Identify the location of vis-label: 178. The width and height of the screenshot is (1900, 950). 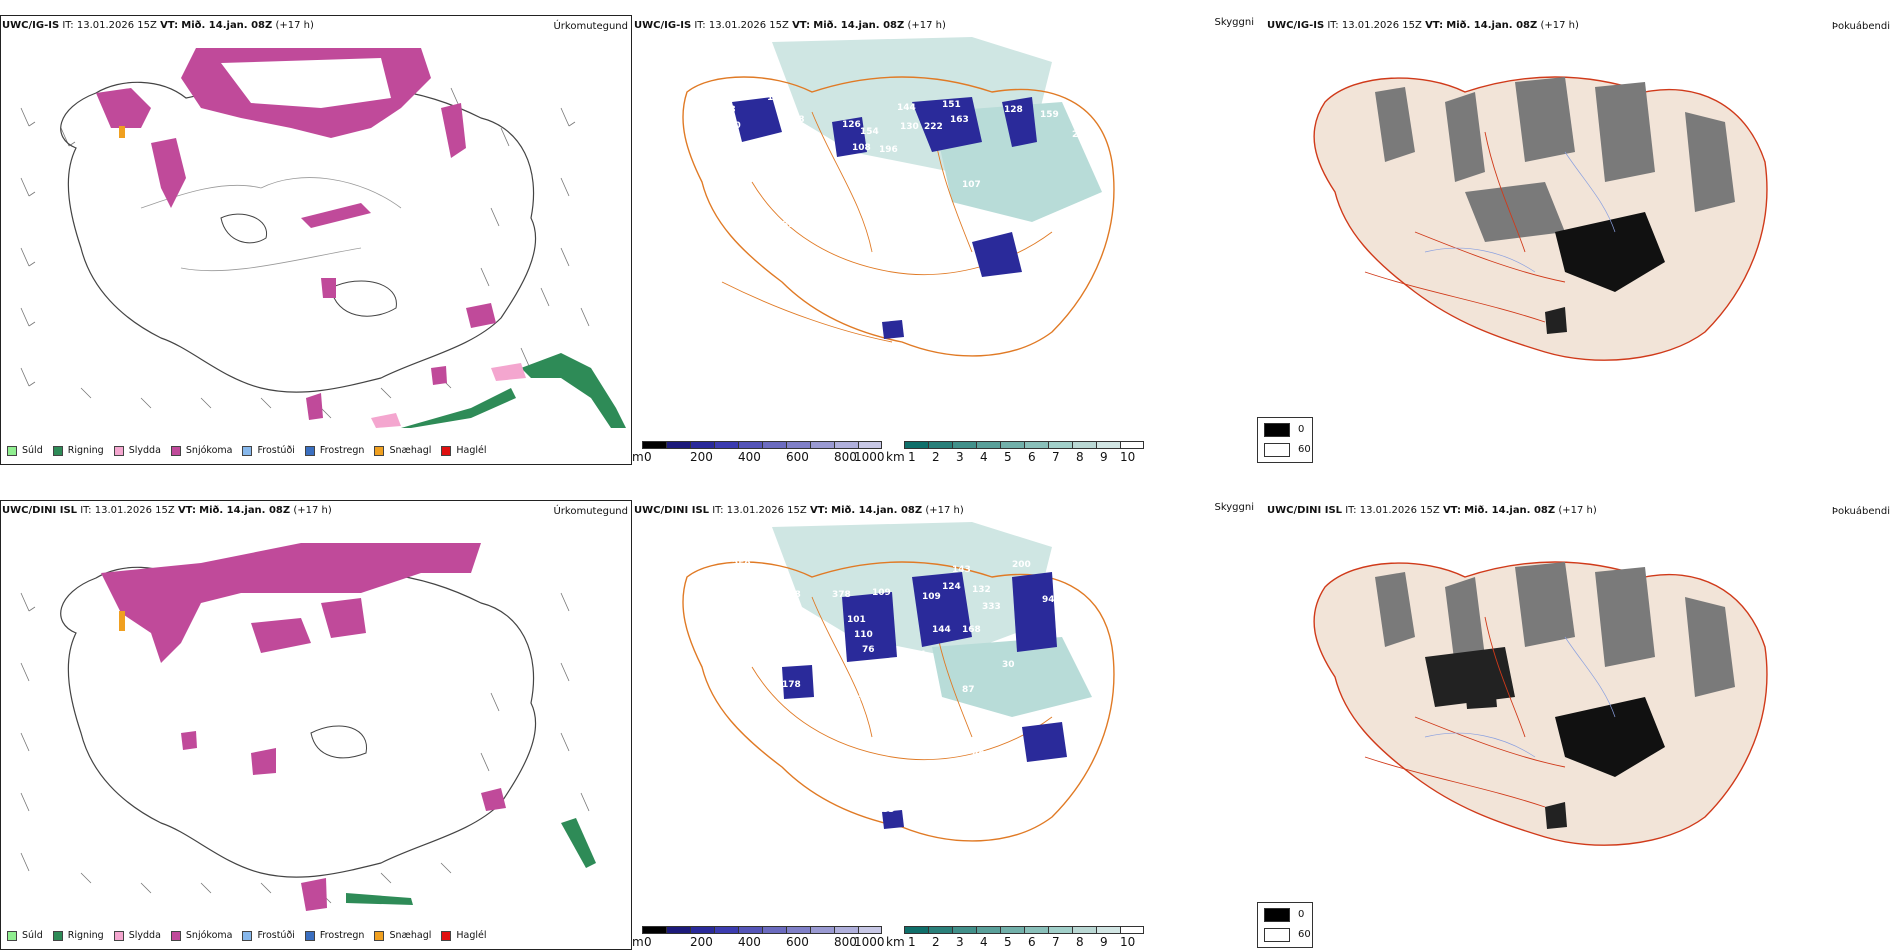
(791, 685).